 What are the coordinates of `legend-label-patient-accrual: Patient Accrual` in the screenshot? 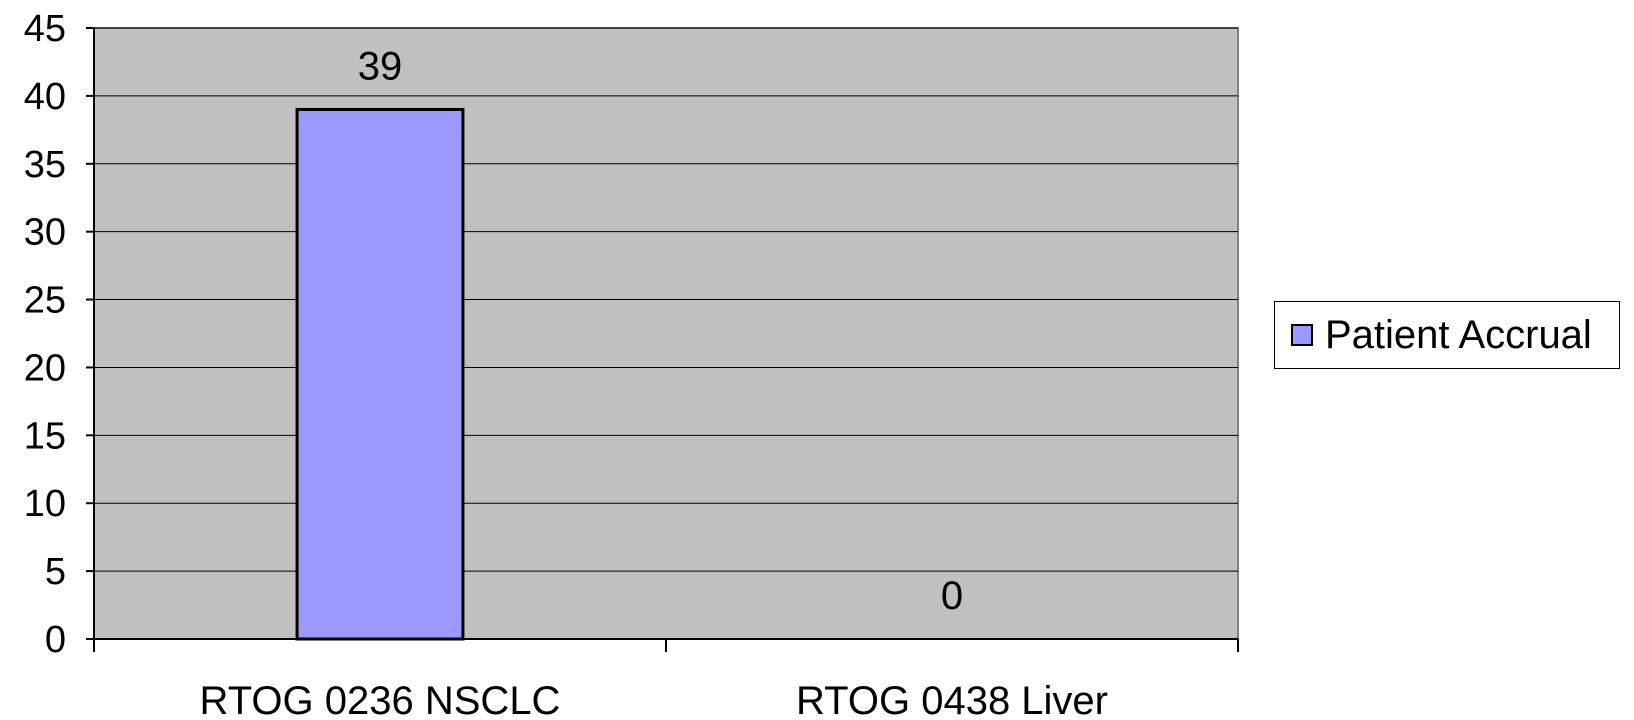 It's located at (1458, 335).